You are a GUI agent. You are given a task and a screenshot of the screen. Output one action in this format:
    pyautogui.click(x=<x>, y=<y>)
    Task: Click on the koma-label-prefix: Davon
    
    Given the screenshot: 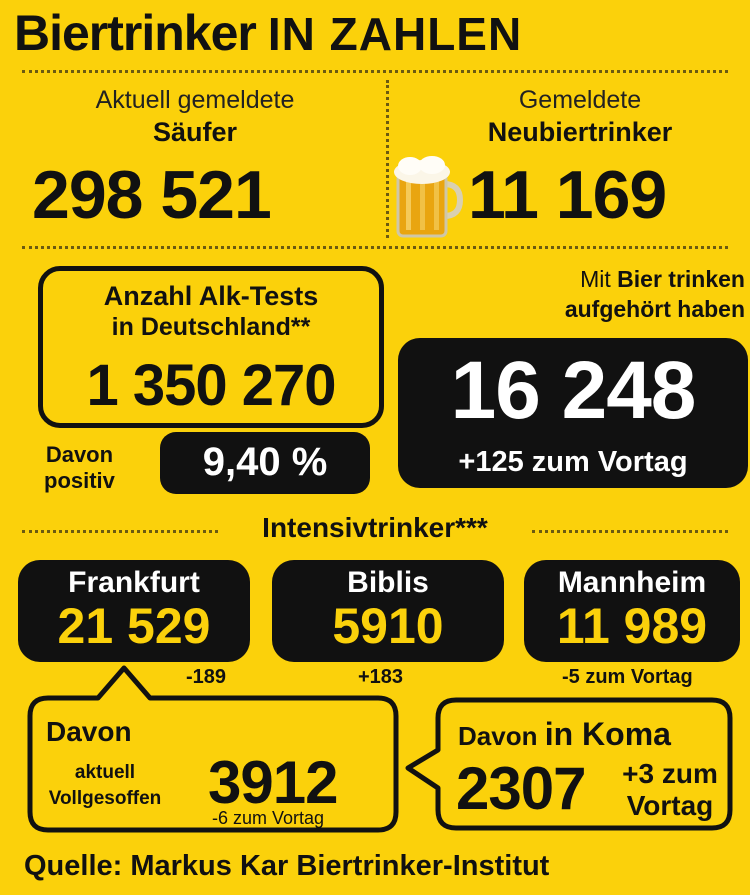 What is the action you would take?
    pyautogui.click(x=498, y=736)
    